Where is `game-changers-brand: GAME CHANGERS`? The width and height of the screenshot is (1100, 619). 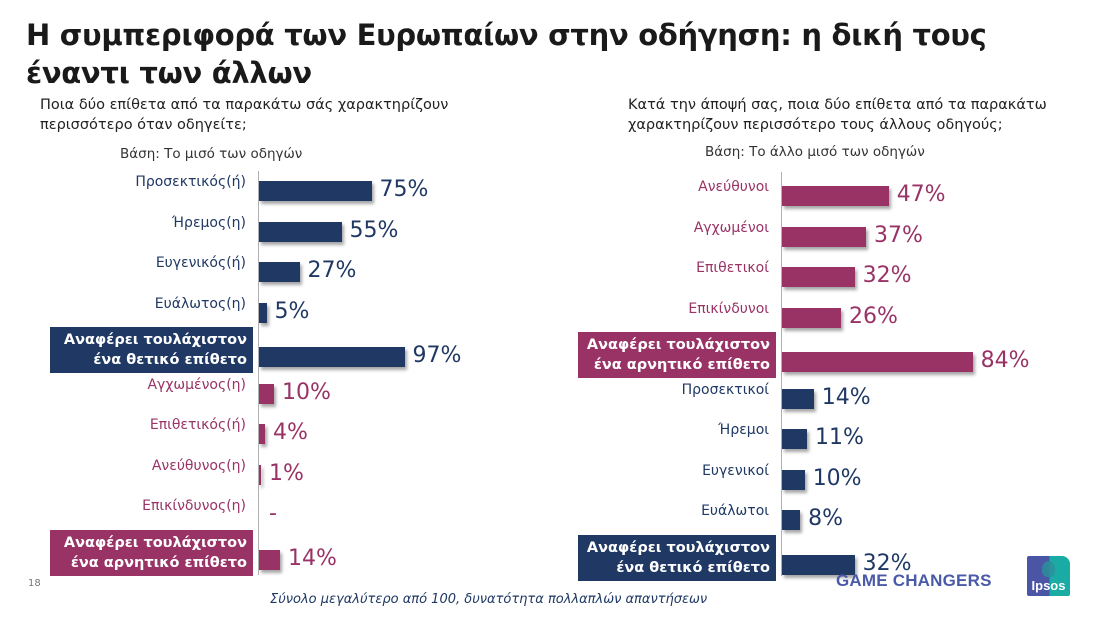 game-changers-brand: GAME CHANGERS is located at coordinates (914, 580).